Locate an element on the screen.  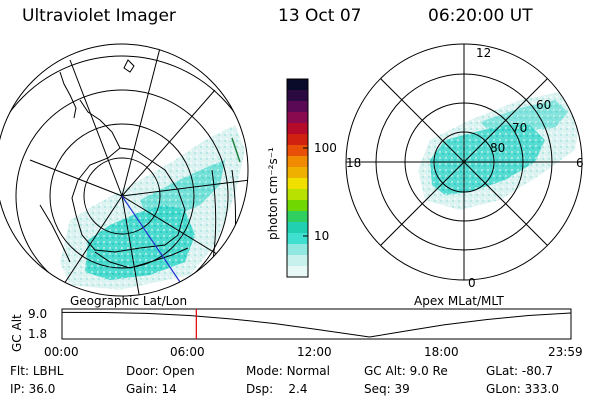
status-gc-alt: GC Alt: 9.0 Re is located at coordinates (406, 371).